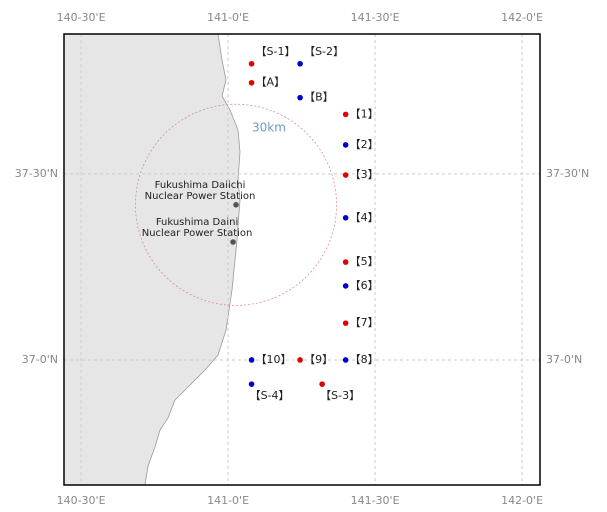  What do you see at coordinates (319, 97) in the screenshot?
I see `station-label: 【B】` at bounding box center [319, 97].